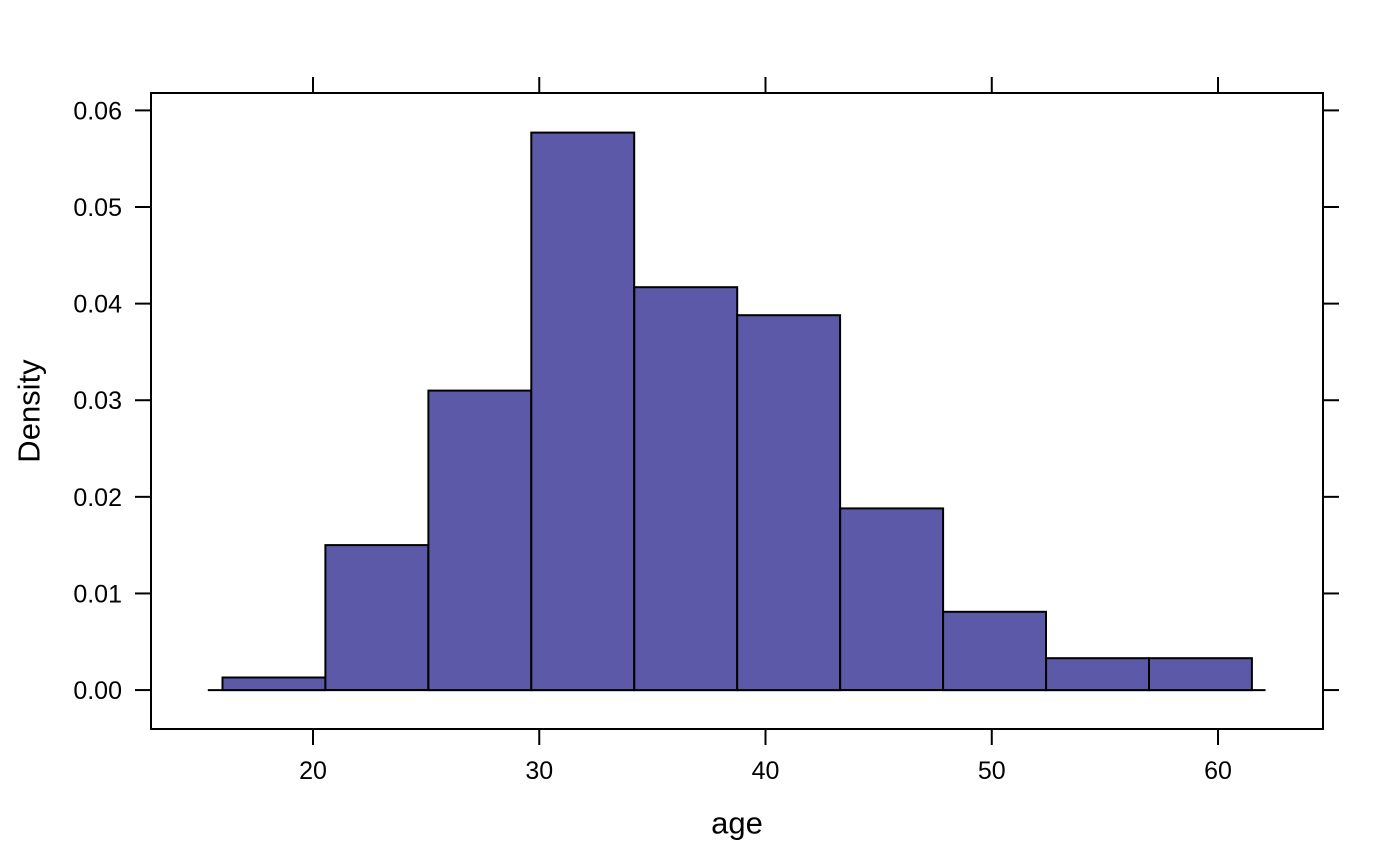 The width and height of the screenshot is (1400, 865). I want to click on x-tick-label: 40, so click(766, 771).